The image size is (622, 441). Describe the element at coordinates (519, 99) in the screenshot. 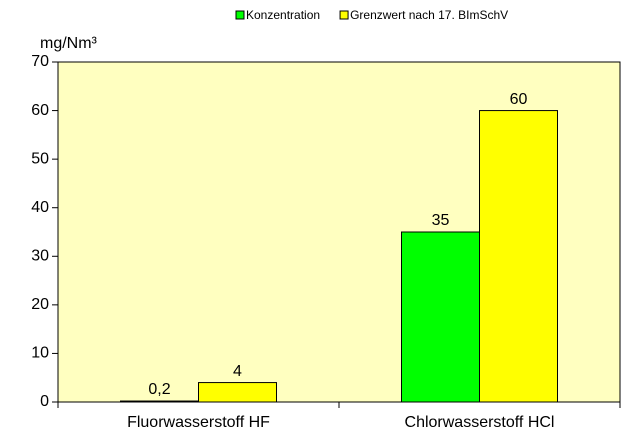

I see `value-label: 60` at that location.